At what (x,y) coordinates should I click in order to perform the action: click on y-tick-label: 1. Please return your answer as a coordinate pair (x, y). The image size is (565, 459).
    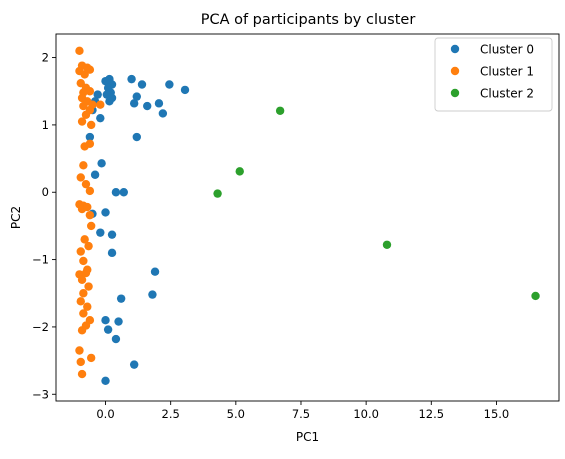
    Looking at the image, I should click on (45, 125).